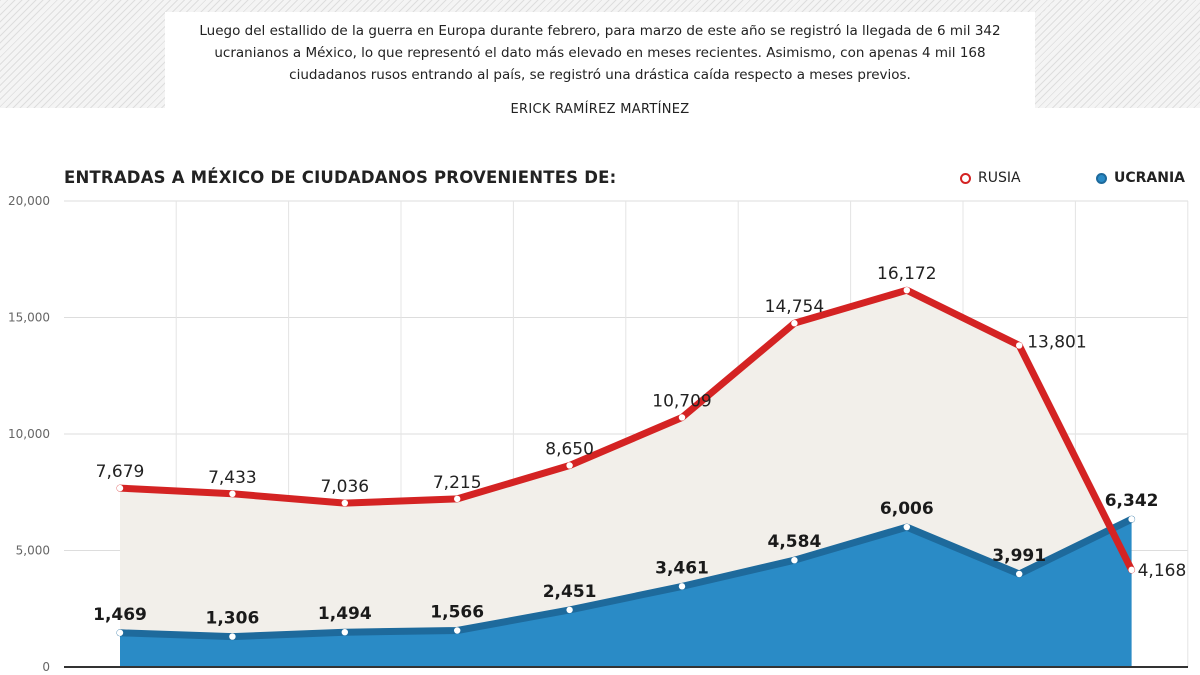 The image size is (1200, 675). I want to click on ukraine-data-label: 1,306, so click(233, 619).